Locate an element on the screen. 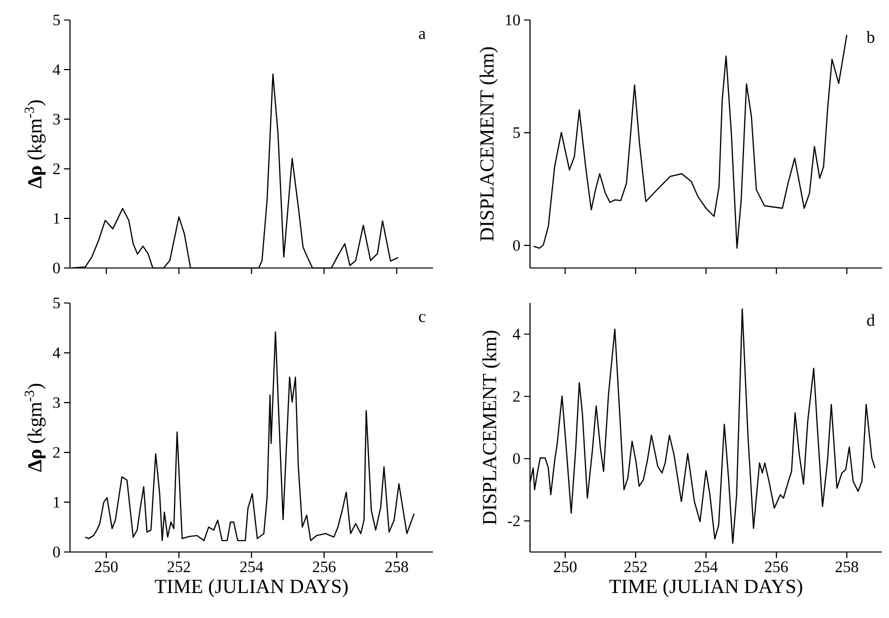 The image size is (889, 618). annotation: c is located at coordinates (422, 318).